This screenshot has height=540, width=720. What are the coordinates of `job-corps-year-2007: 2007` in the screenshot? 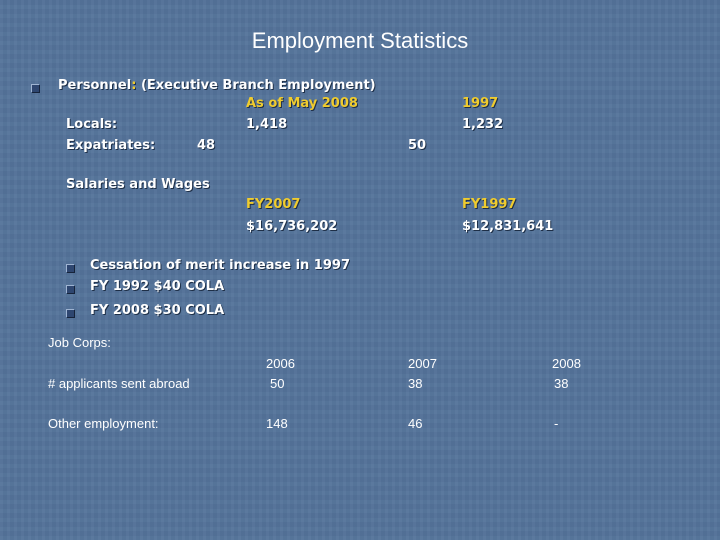 It's located at (422, 363).